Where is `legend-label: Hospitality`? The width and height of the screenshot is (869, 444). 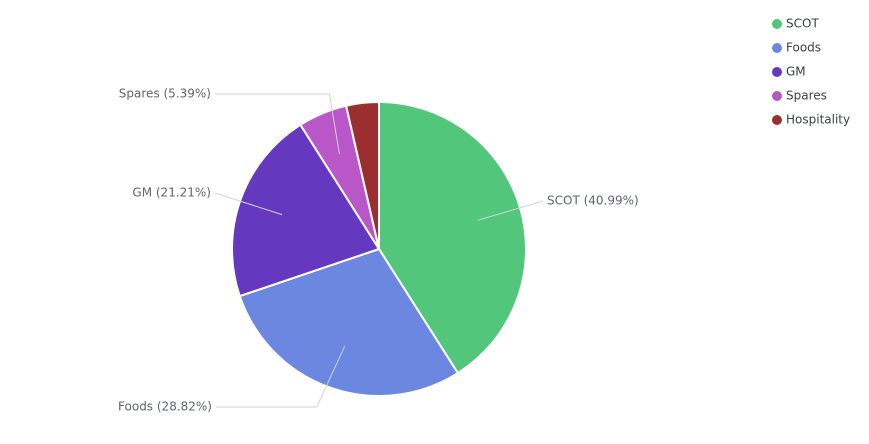
legend-label: Hospitality is located at coordinates (818, 120).